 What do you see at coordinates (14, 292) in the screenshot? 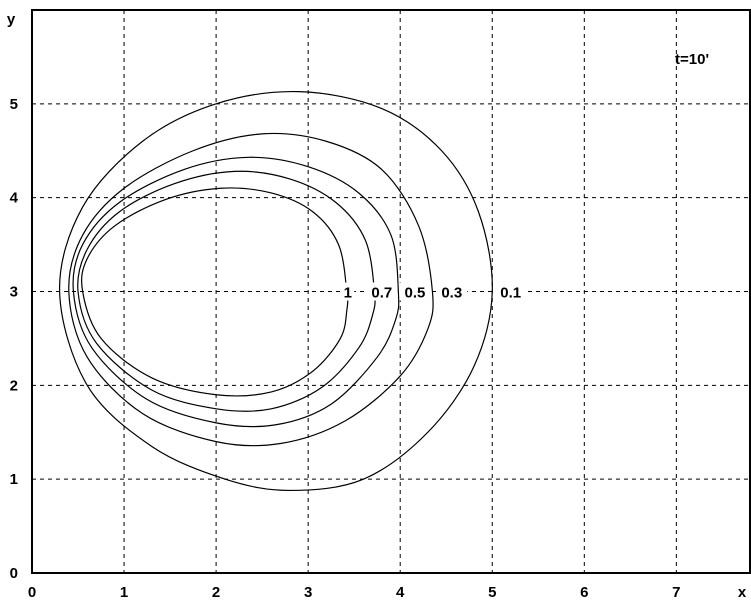
I see `y-tick-label: 3` at bounding box center [14, 292].